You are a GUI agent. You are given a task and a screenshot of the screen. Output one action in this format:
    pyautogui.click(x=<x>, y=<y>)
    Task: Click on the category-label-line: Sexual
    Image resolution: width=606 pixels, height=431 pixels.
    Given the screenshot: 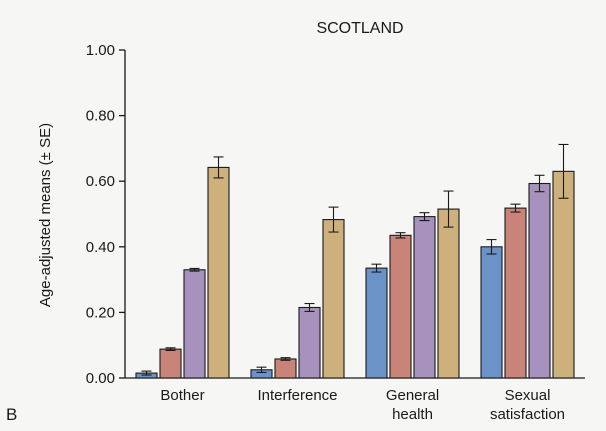 What is the action you would take?
    pyautogui.click(x=528, y=395)
    